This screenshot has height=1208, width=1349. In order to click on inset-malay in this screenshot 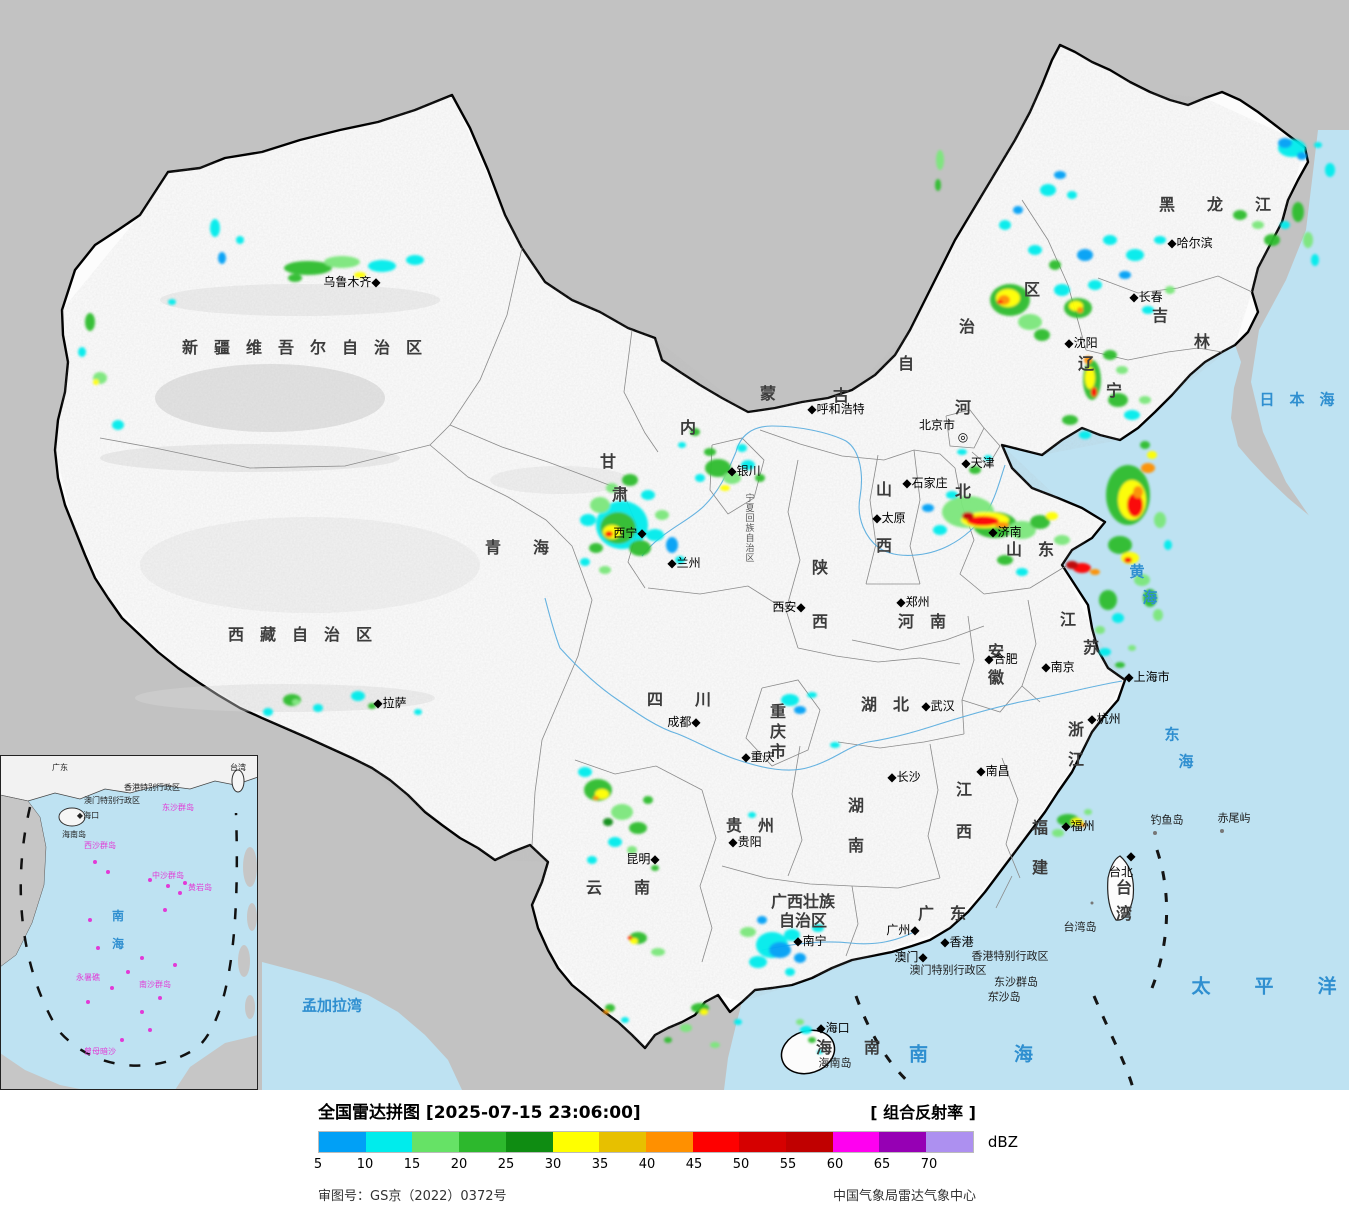, I will do `click(42, 1071)`.